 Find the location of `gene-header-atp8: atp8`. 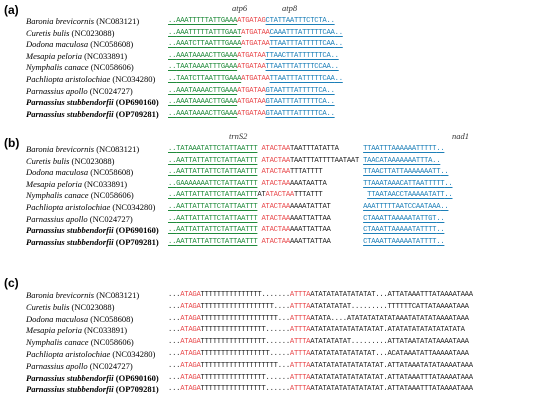

gene-header-atp8: atp8 is located at coordinates (290, 8).